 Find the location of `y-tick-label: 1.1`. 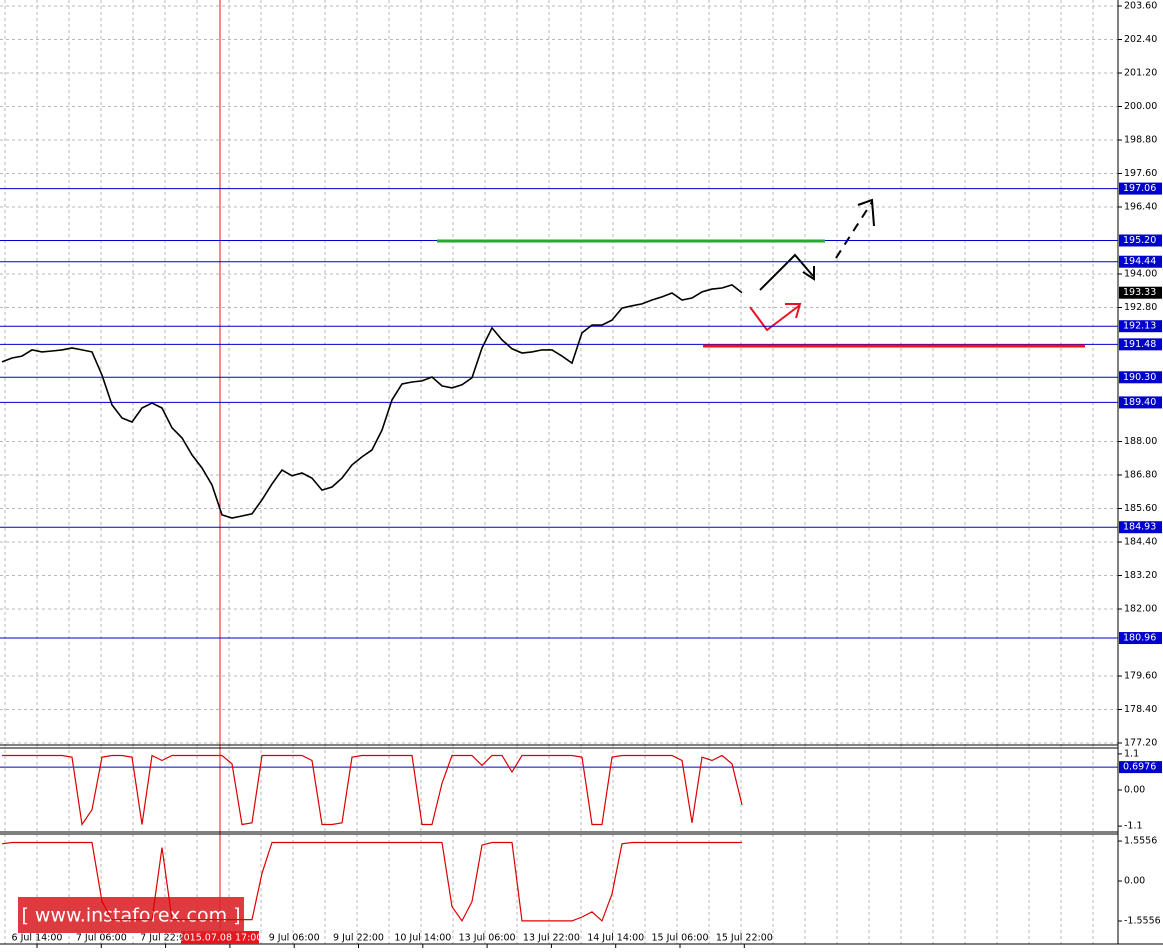

y-tick-label: 1.1 is located at coordinates (1131, 753).